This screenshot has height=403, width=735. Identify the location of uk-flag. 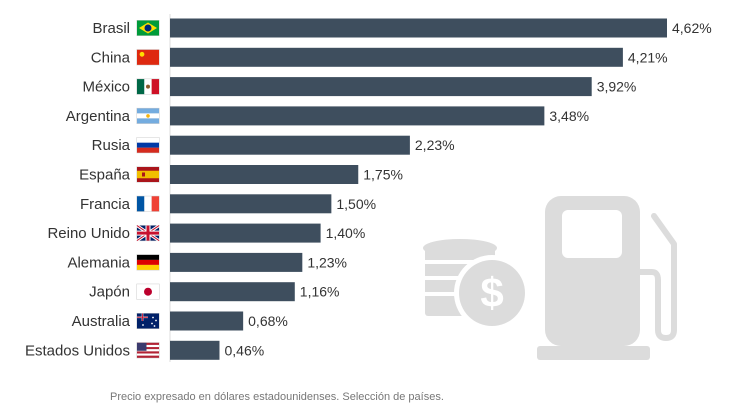
(148, 233).